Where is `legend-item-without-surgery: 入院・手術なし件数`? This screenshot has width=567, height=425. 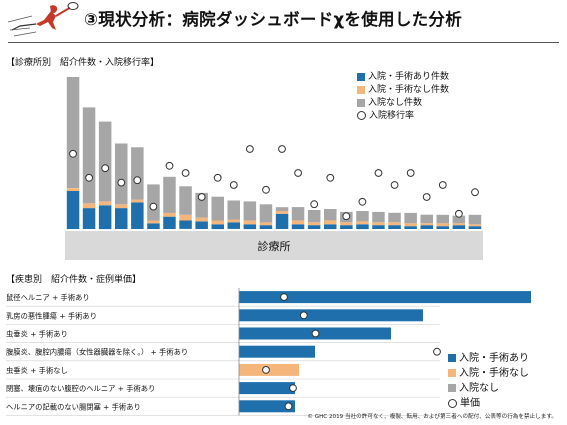 legend-item-without-surgery: 入院・手術なし件数 is located at coordinates (403, 88).